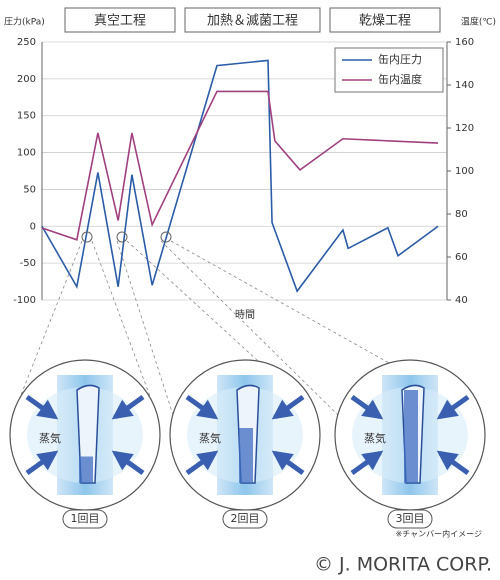  I want to click on y-tick-label: 150, so click(26, 116).